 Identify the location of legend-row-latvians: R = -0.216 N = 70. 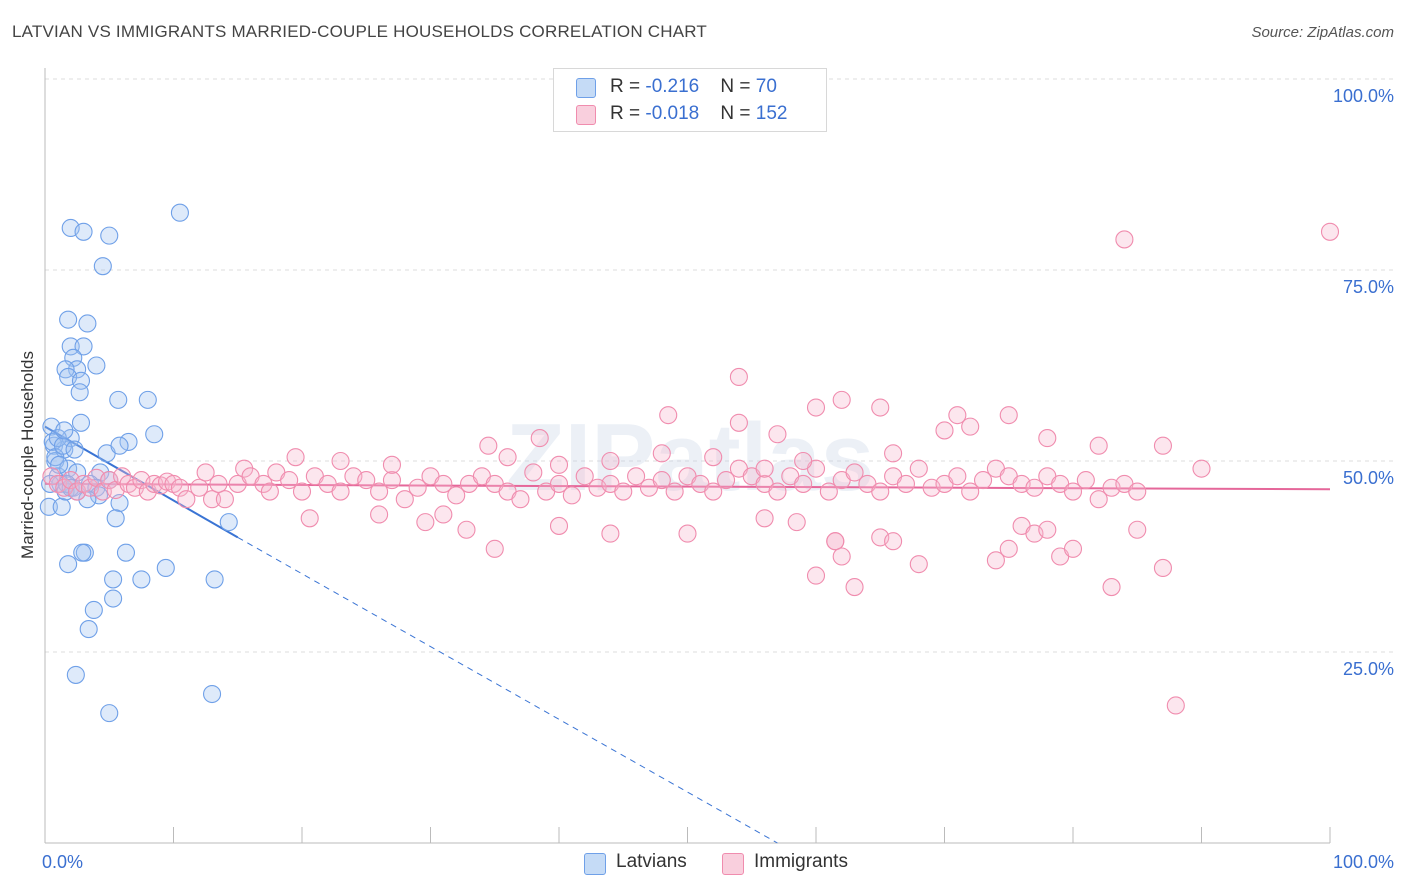
(676, 88).